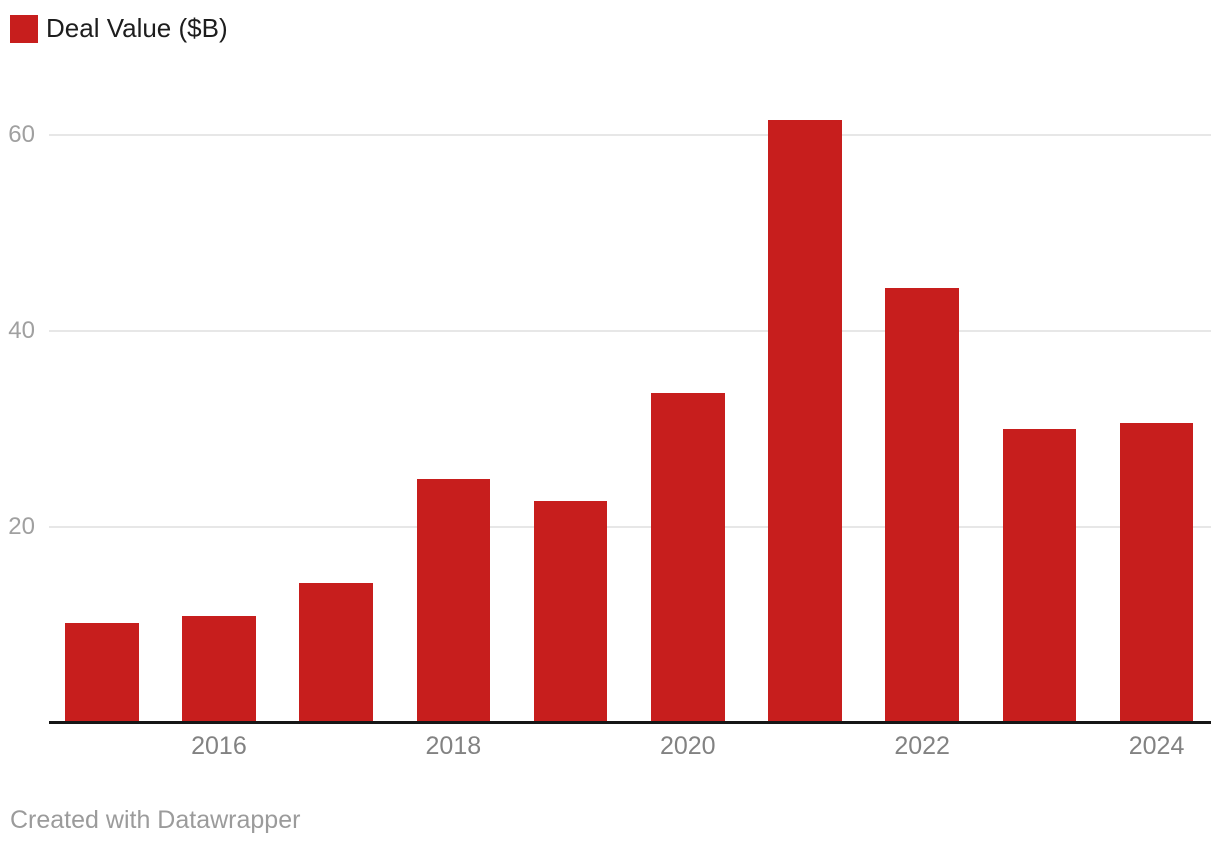 The width and height of the screenshot is (1220, 846). I want to click on bar-2016, so click(219, 669).